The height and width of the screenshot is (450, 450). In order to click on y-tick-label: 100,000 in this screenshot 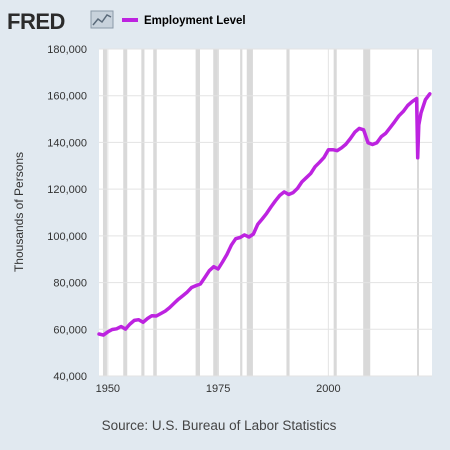, I will do `click(67, 237)`.